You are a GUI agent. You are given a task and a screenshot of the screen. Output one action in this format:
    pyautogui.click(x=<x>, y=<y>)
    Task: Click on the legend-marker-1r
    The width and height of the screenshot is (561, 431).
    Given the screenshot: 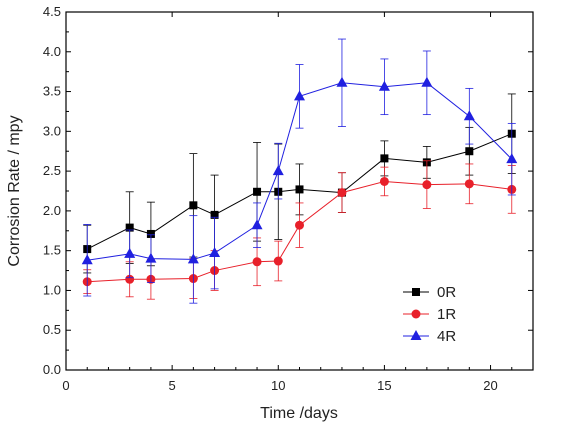 What is the action you would take?
    pyautogui.click(x=416, y=314)
    